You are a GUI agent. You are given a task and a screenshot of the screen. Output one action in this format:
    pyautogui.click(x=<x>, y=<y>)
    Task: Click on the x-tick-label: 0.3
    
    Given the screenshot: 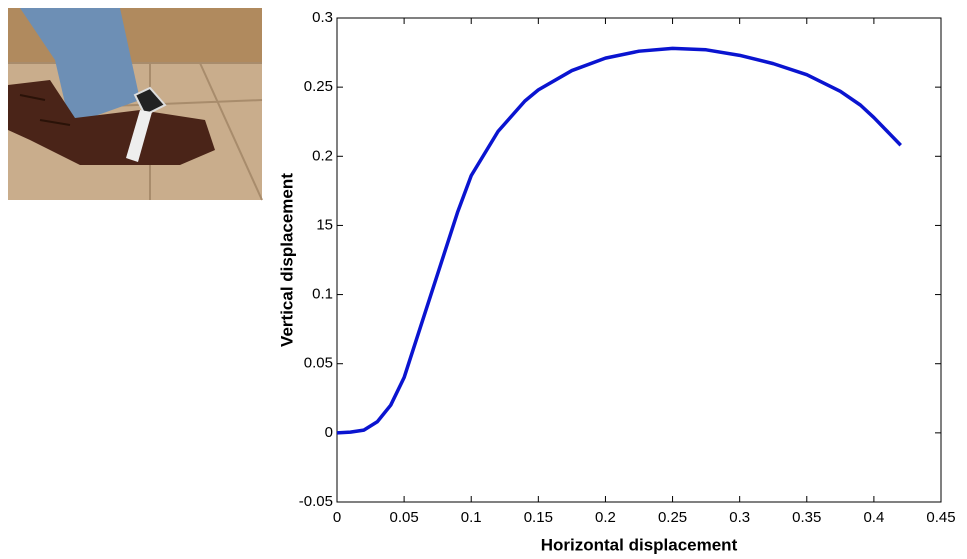 What is the action you would take?
    pyautogui.click(x=739, y=517)
    